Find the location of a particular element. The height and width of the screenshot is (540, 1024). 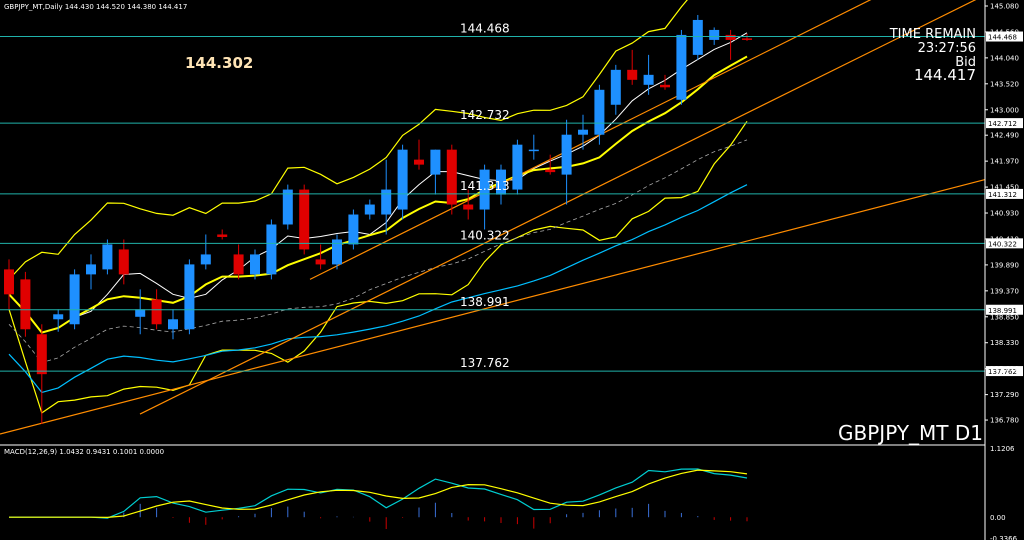

level-axis-label: 138.991 is located at coordinates (1002, 311).